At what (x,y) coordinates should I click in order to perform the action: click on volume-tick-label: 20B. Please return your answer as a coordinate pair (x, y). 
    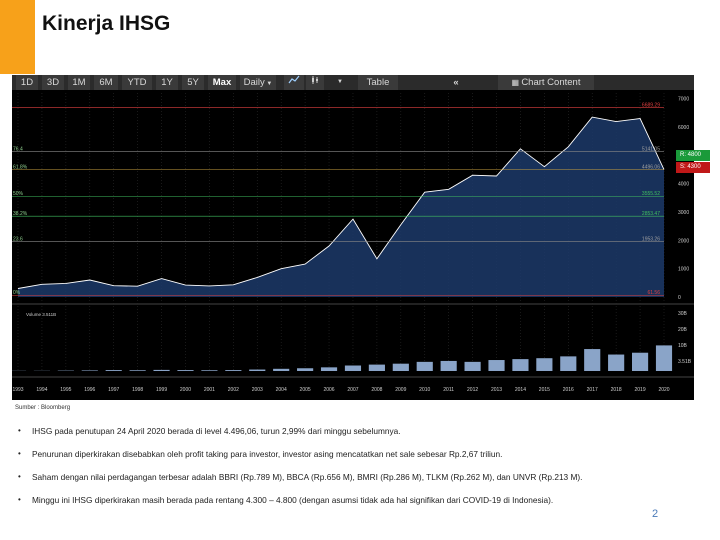
    Looking at the image, I should click on (683, 330).